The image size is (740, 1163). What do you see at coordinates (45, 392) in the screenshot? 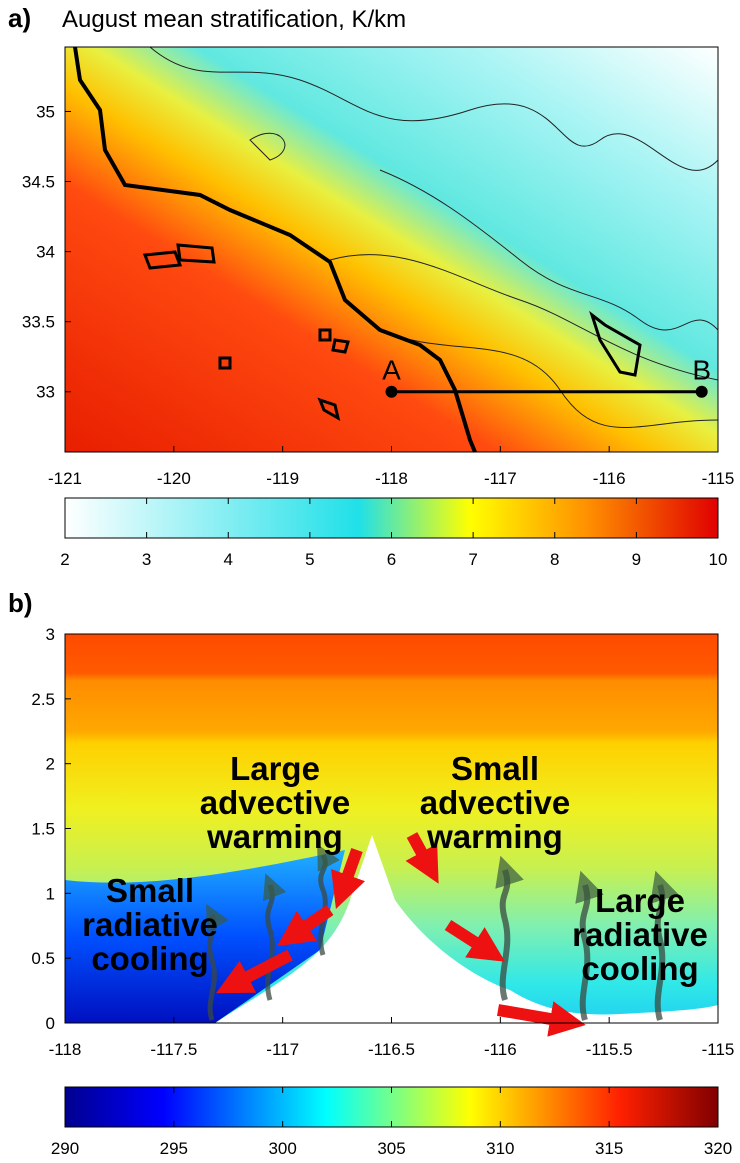
I see `y-tick-label: 33` at bounding box center [45, 392].